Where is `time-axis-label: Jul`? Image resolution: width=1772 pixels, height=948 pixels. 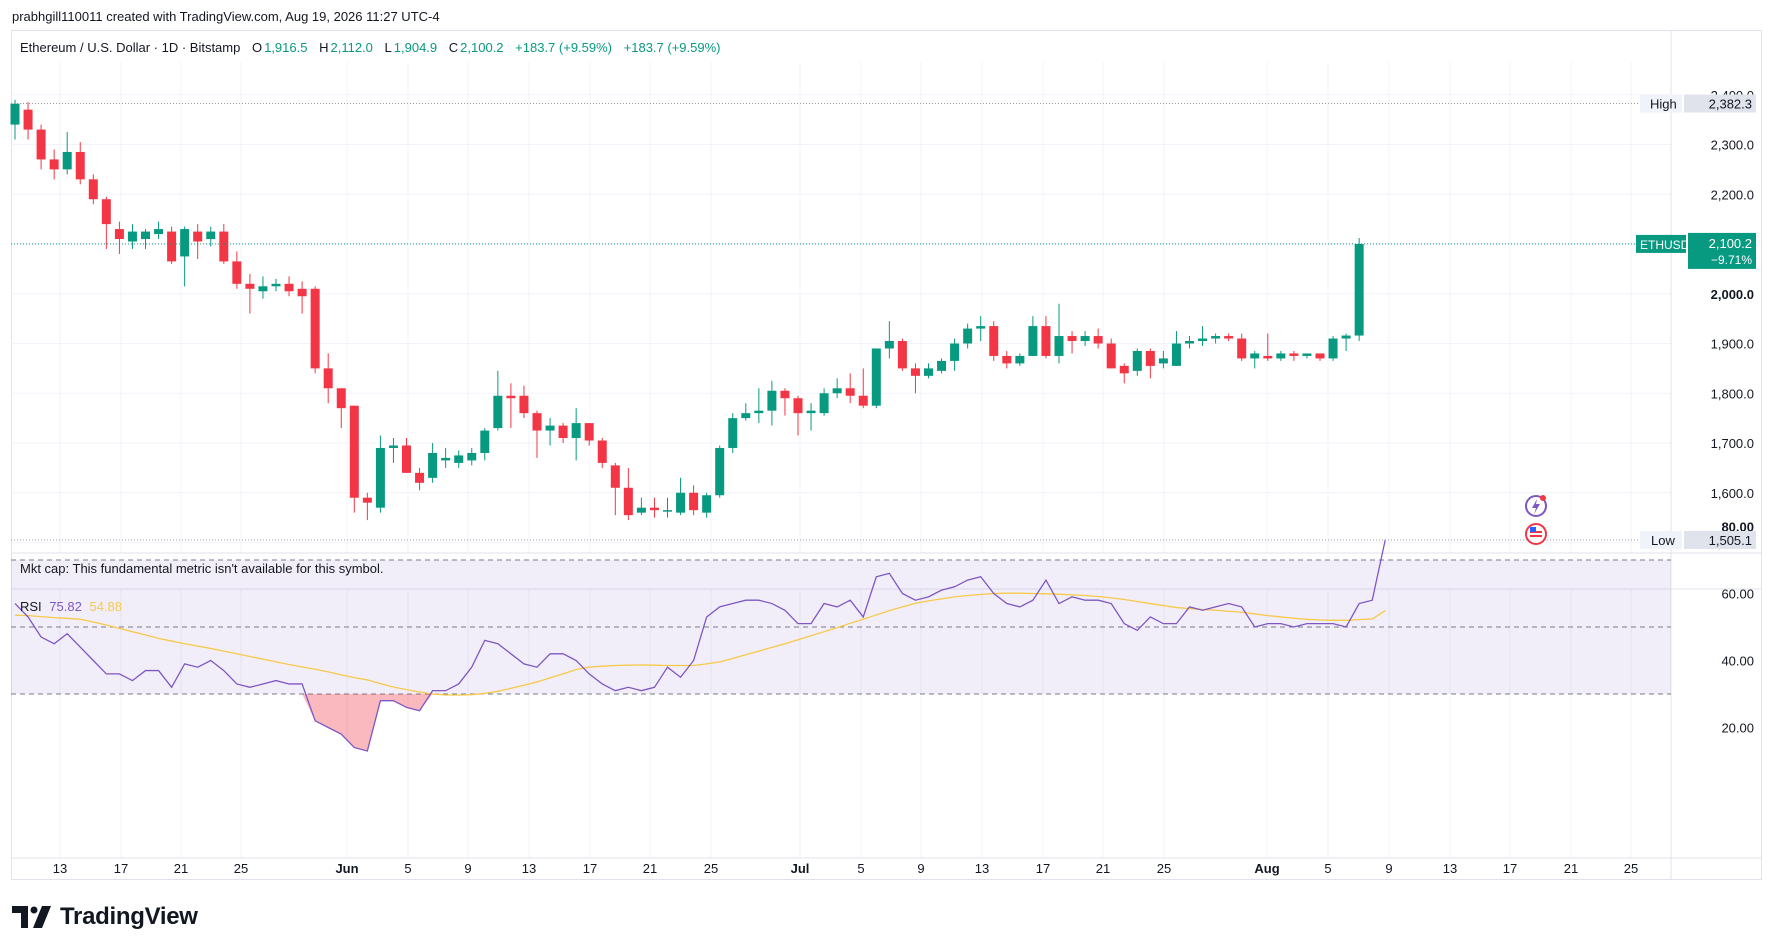 time-axis-label: Jul is located at coordinates (800, 868).